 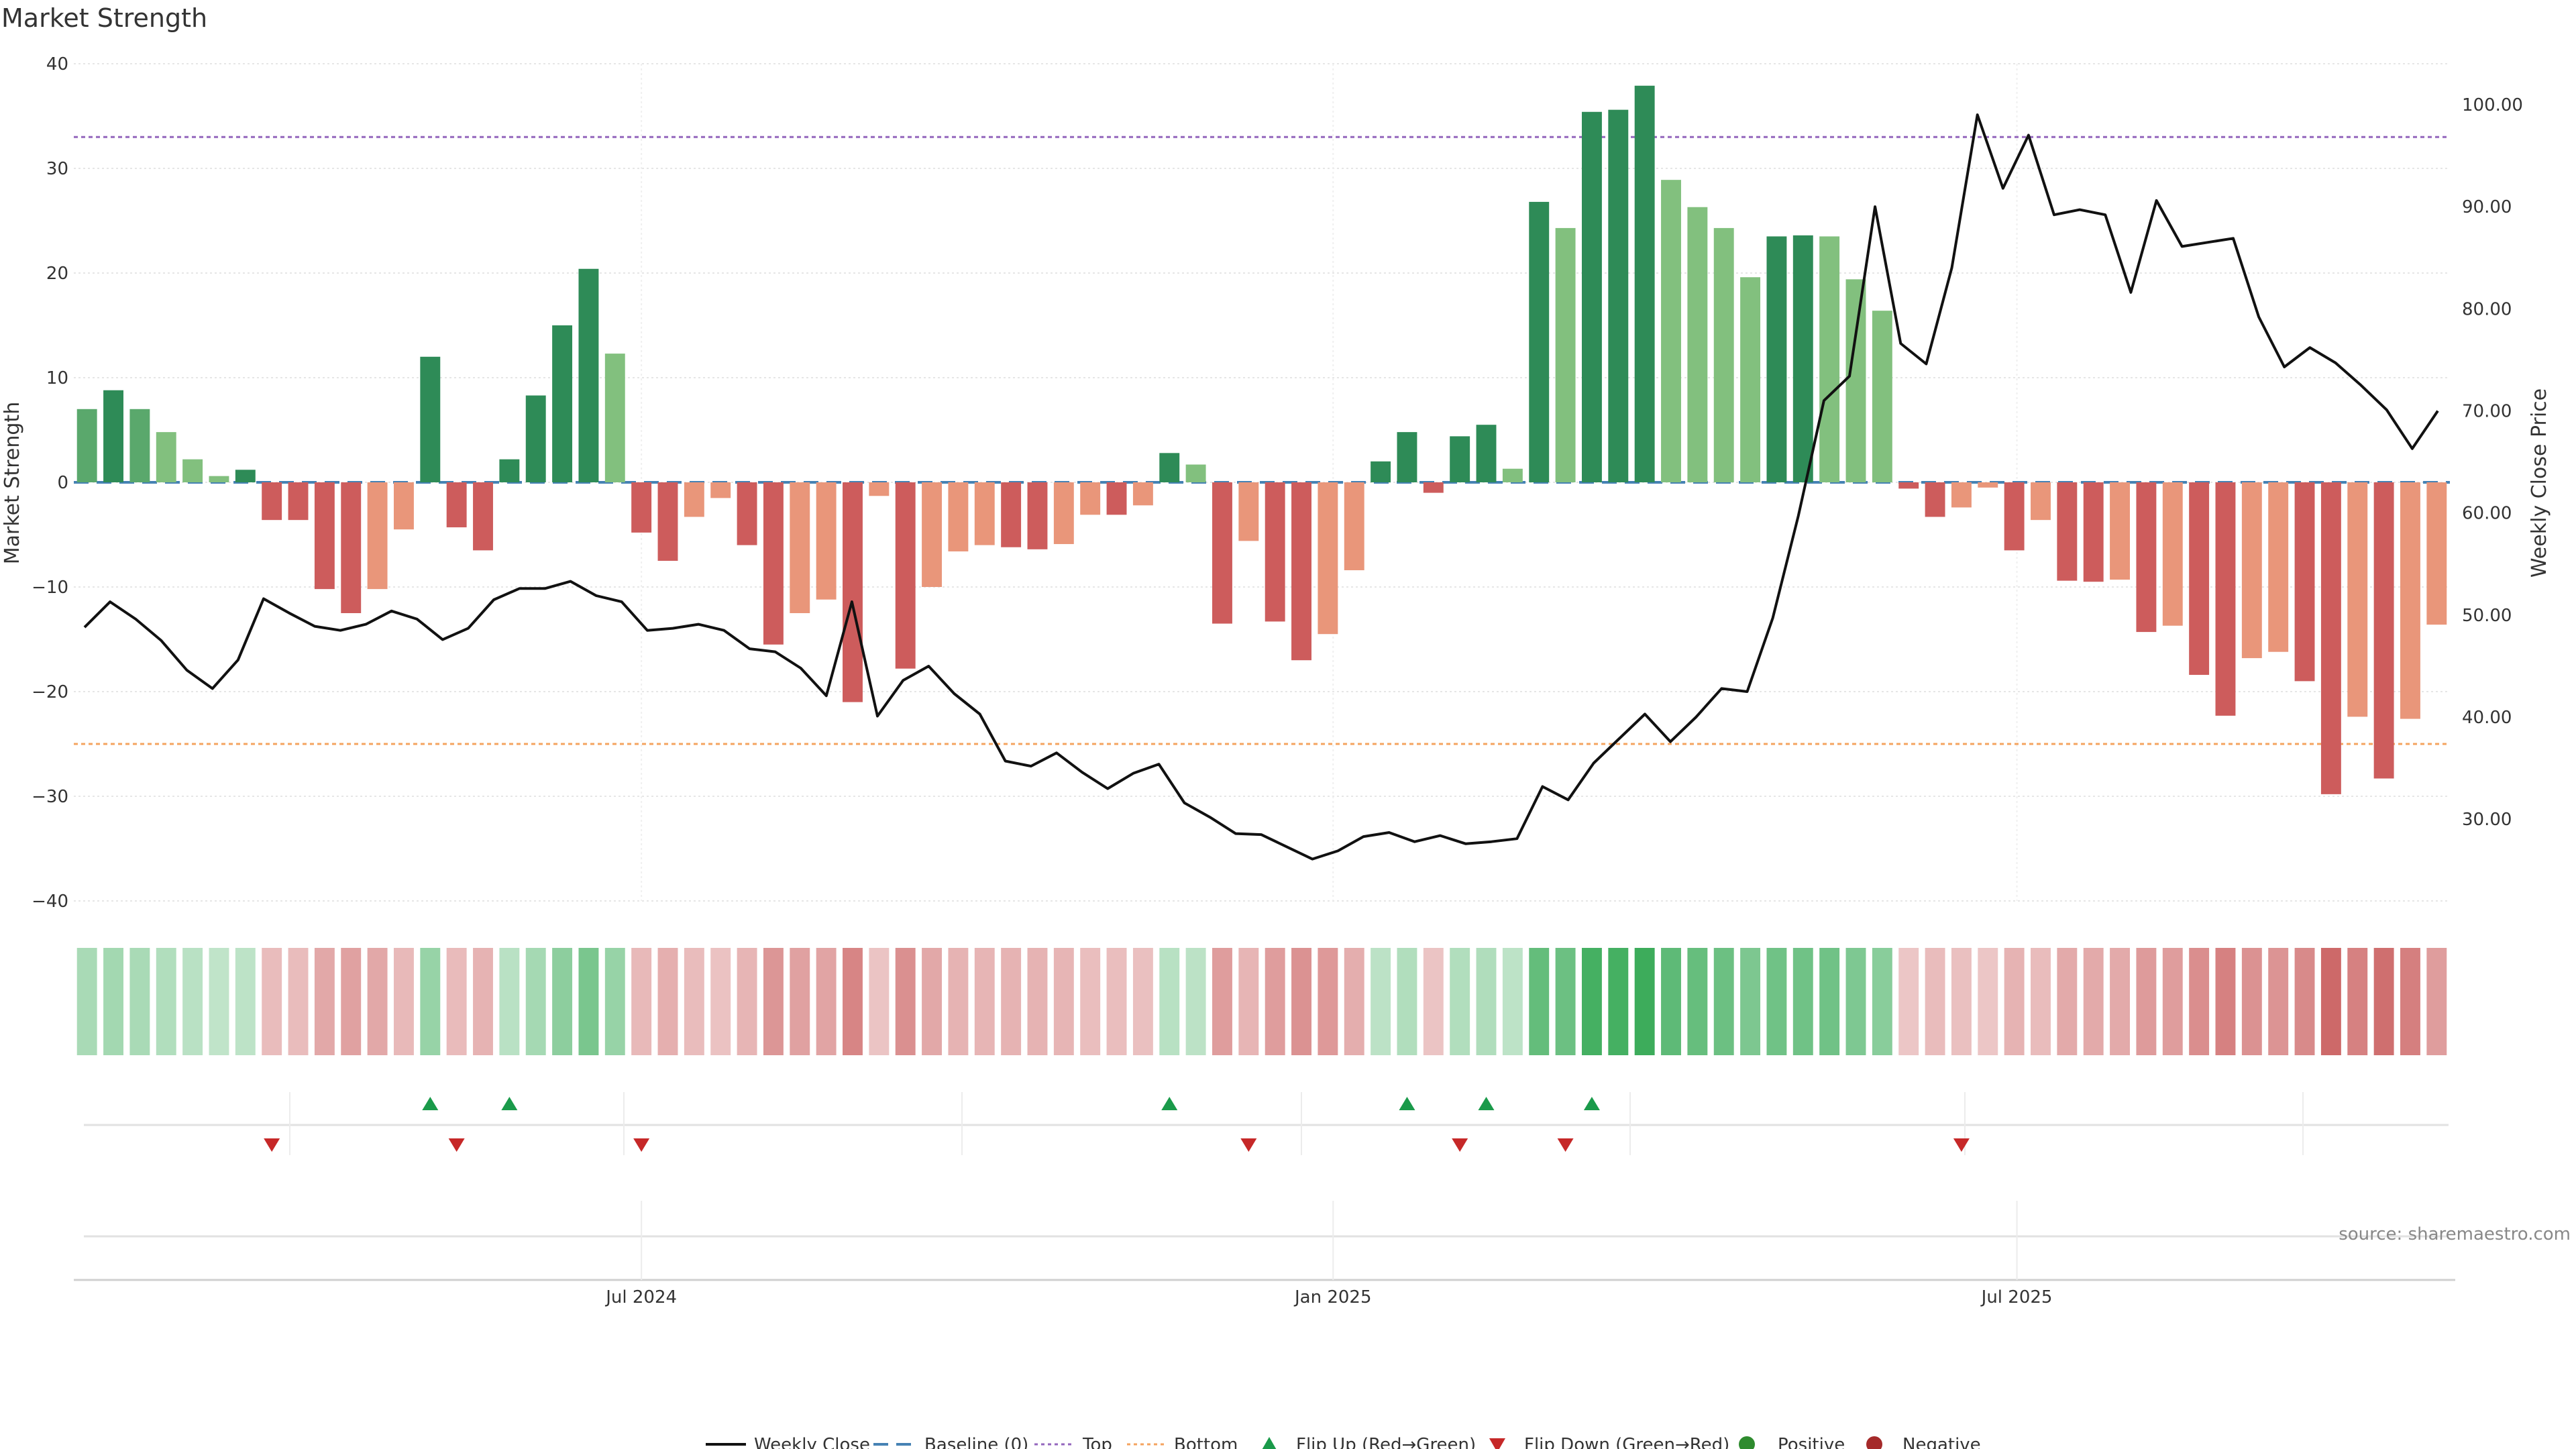 I want to click on right-tick-label: 50.00, so click(x=2487, y=616).